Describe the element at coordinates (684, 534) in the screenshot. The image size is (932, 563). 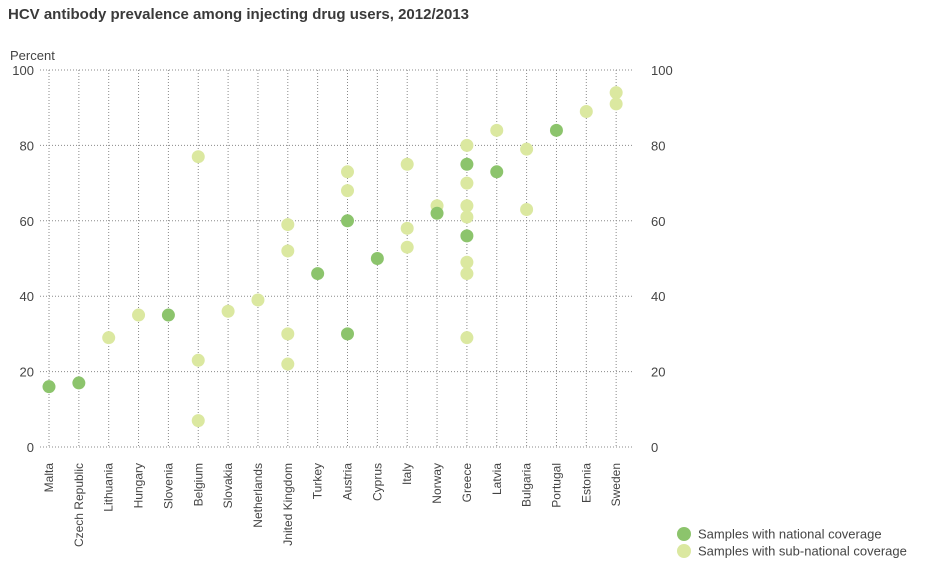
I see `legend-marker-national` at that location.